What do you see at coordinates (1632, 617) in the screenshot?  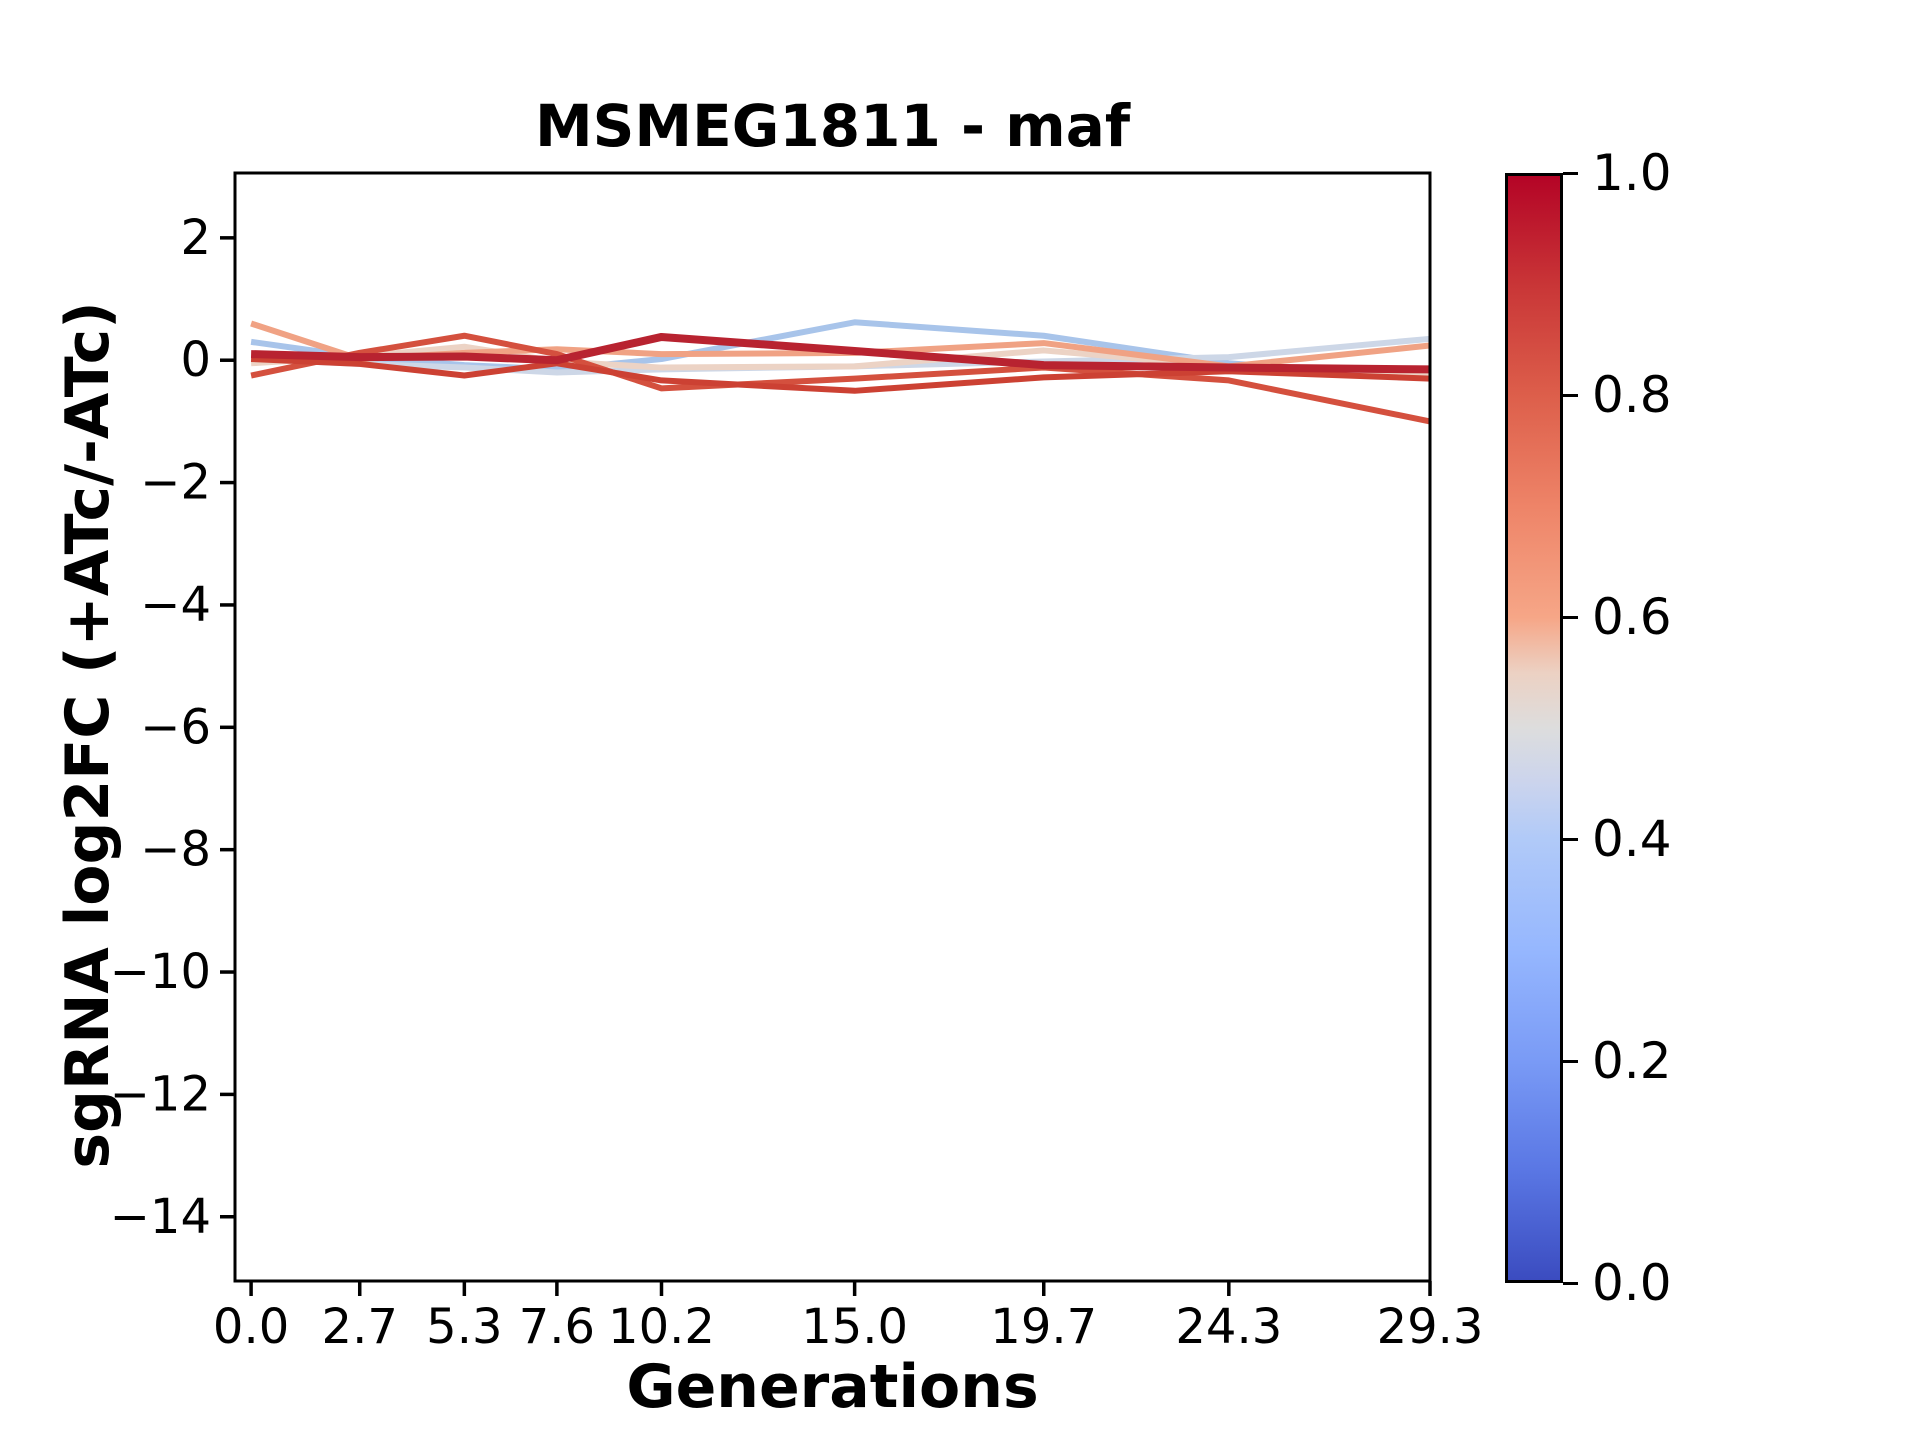 I see `colorbar-tick-label: 0.6` at bounding box center [1632, 617].